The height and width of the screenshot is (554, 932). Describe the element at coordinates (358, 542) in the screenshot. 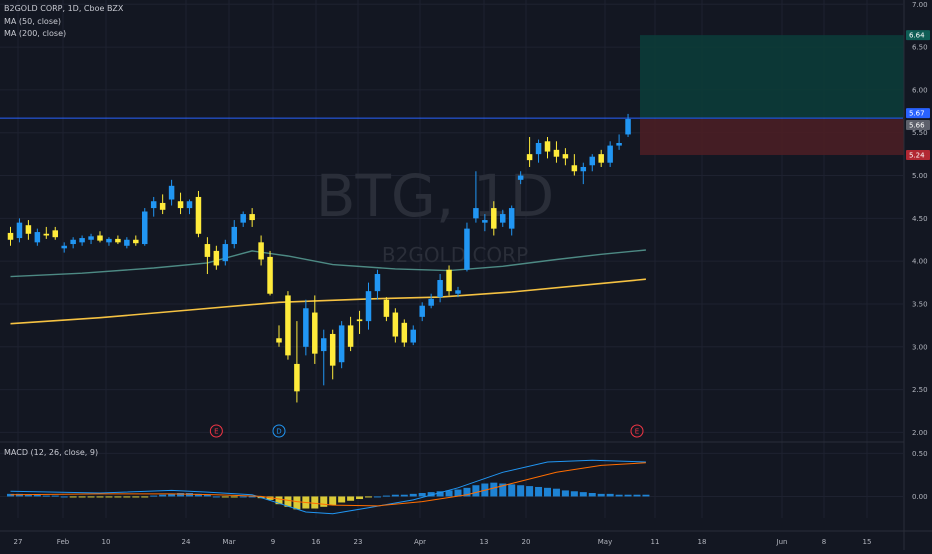

I see `time-tick-label: 23` at that location.